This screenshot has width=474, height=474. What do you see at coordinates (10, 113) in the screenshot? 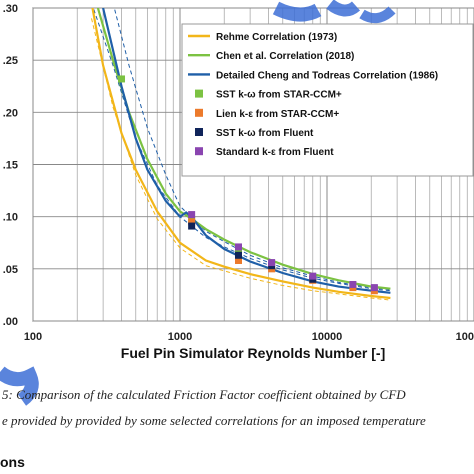
I see `y-tick-label: .20` at bounding box center [10, 113].